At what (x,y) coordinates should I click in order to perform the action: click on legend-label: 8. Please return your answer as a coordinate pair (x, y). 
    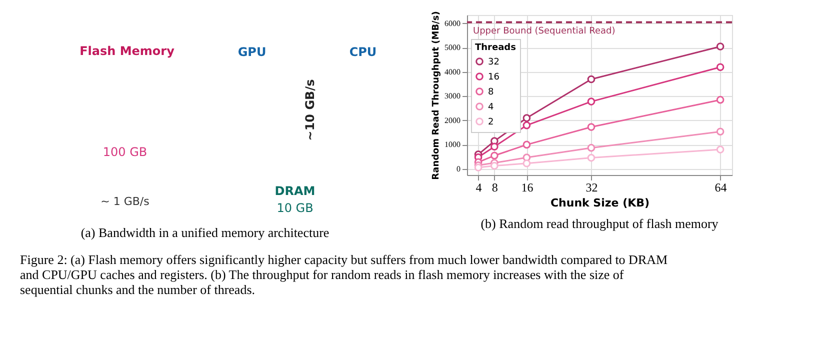
    Looking at the image, I should click on (491, 93).